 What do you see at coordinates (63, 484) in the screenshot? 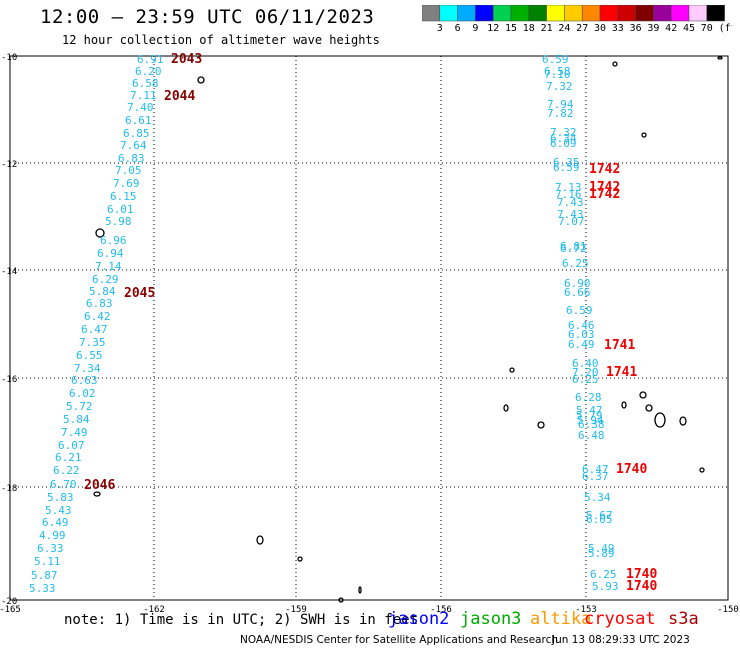
I see `swh-value-label: 6.70` at bounding box center [63, 484].